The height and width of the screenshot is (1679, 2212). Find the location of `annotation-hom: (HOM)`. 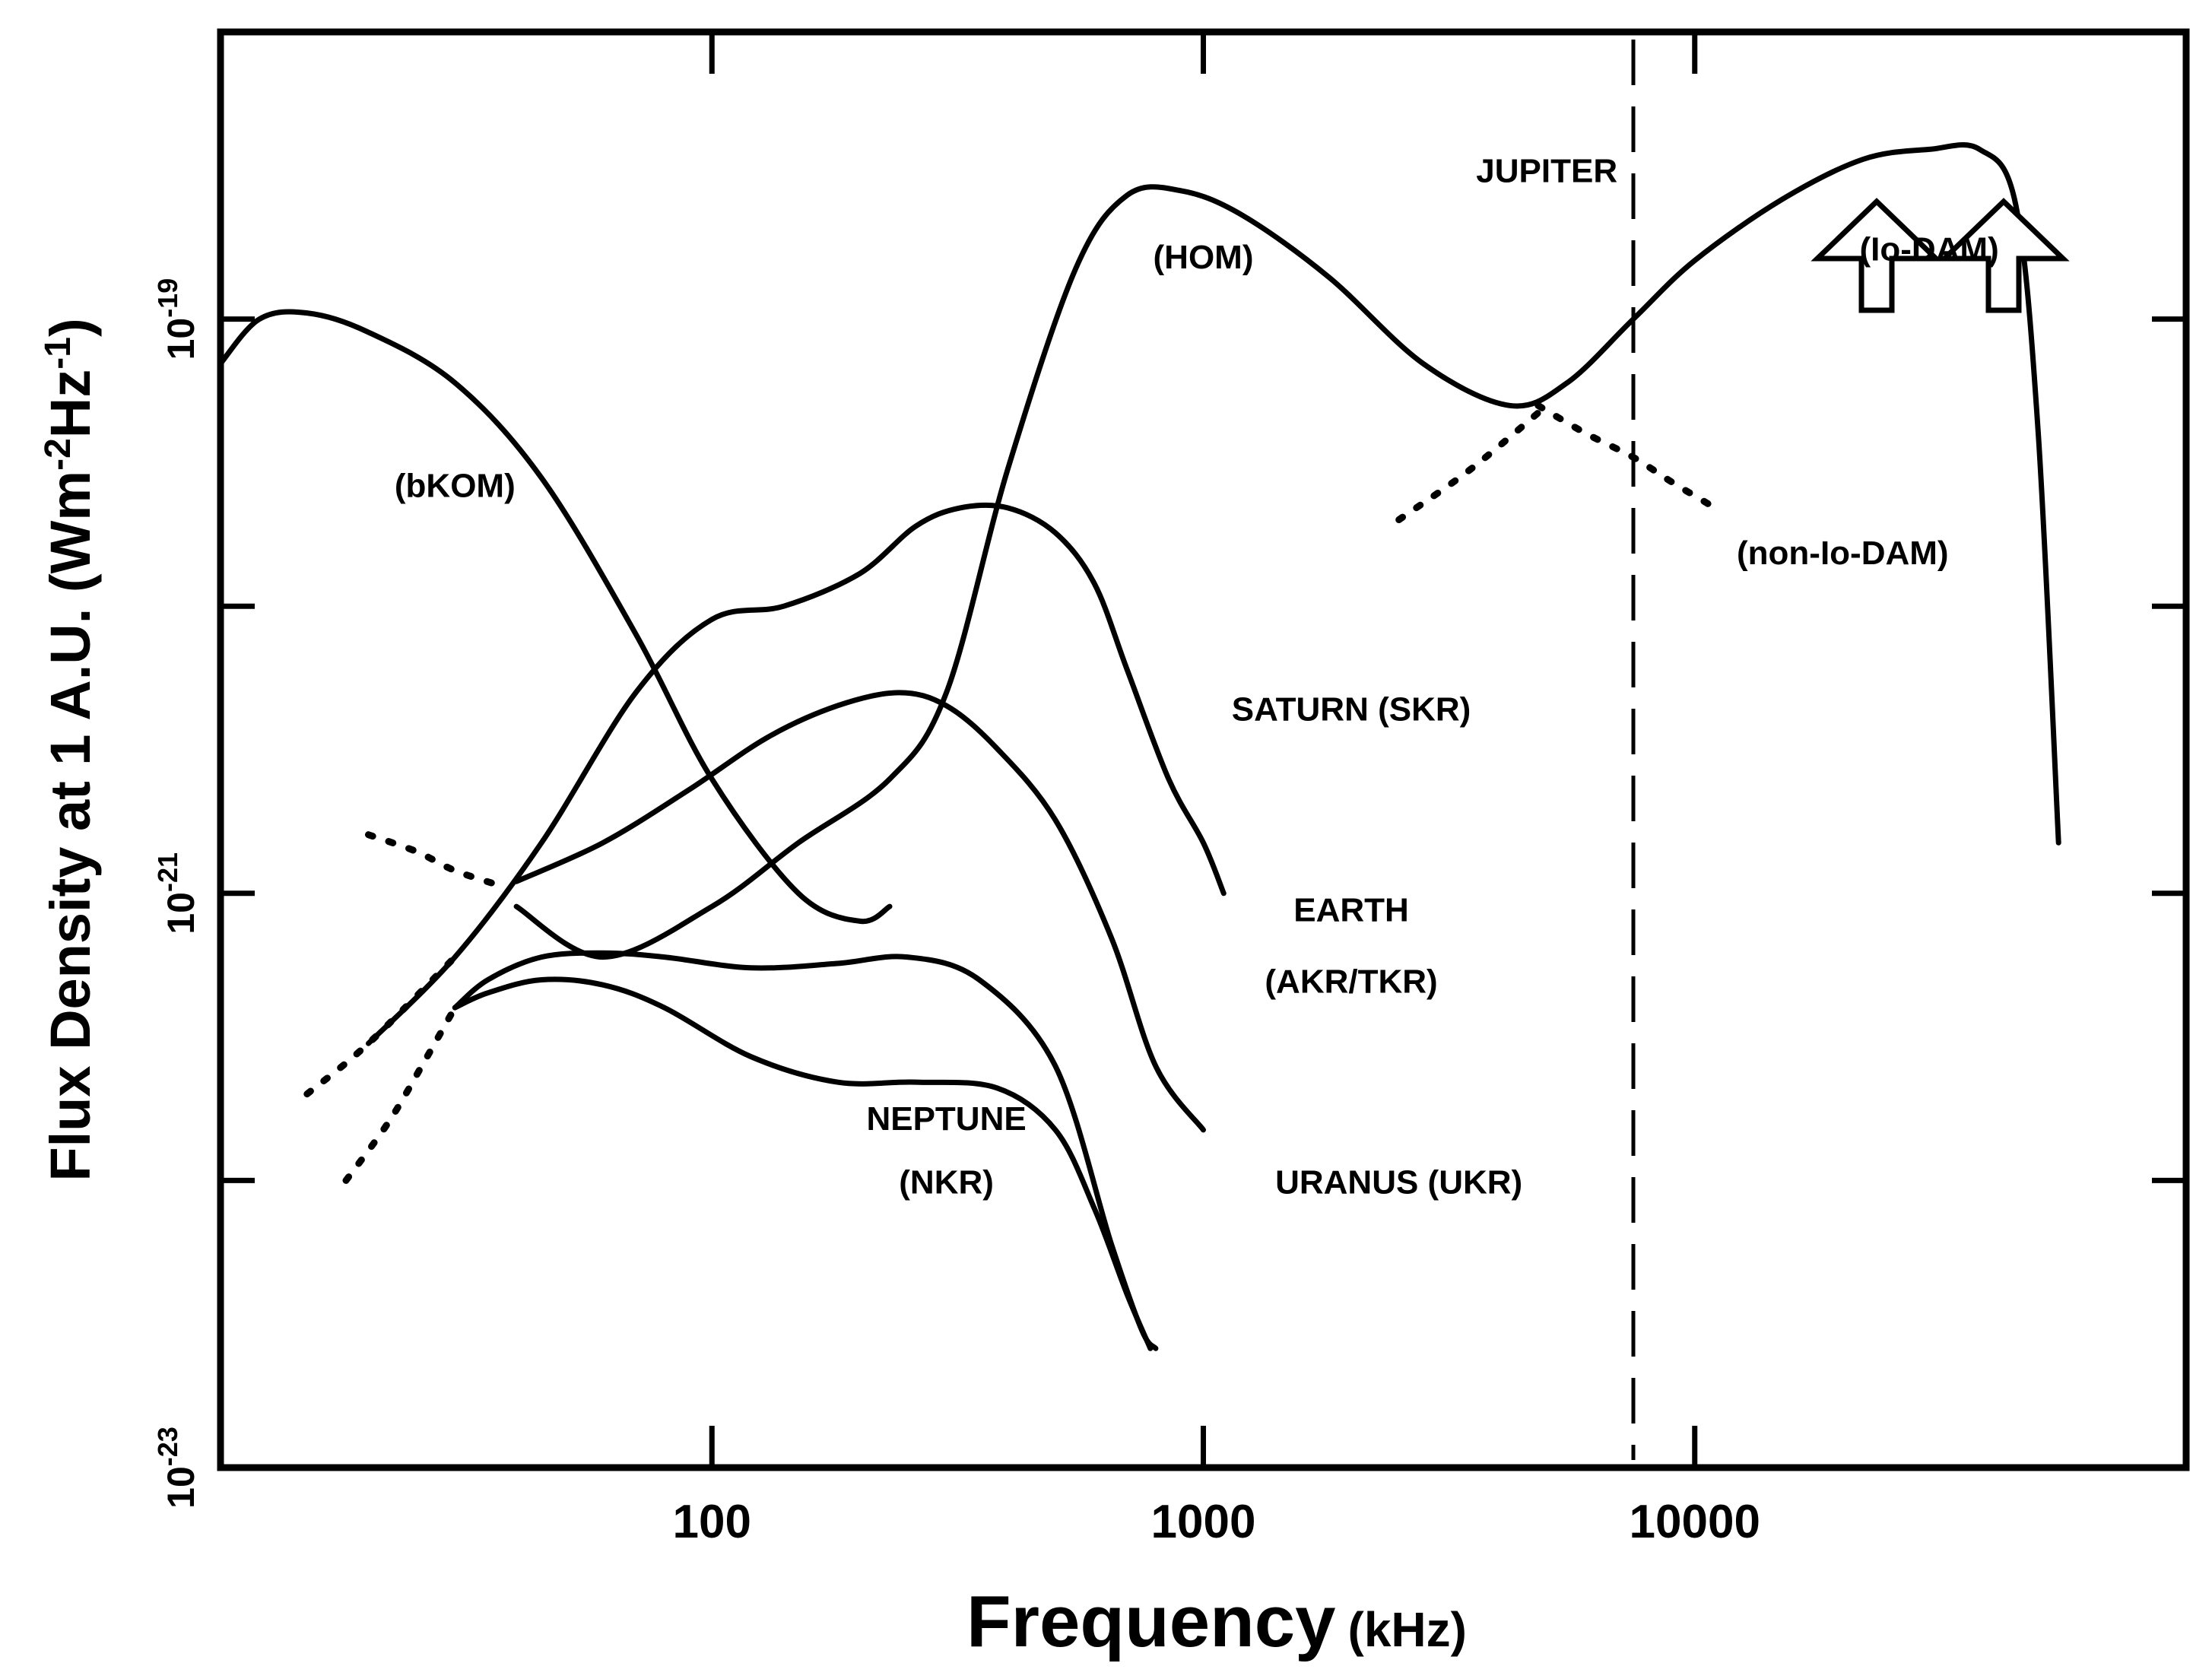

annotation-hom: (HOM) is located at coordinates (1204, 257).